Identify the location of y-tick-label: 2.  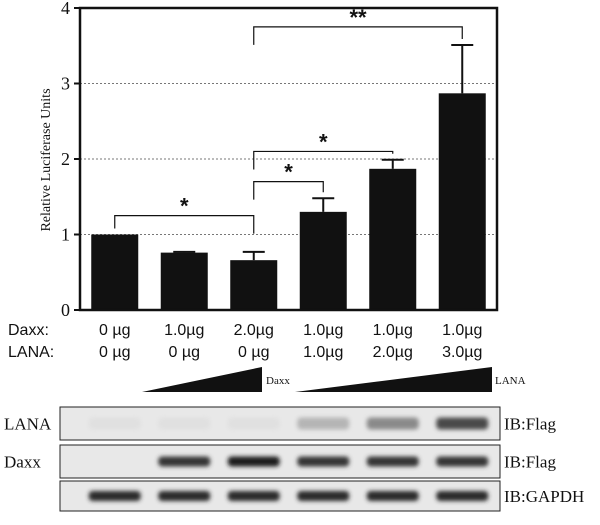
(65, 159).